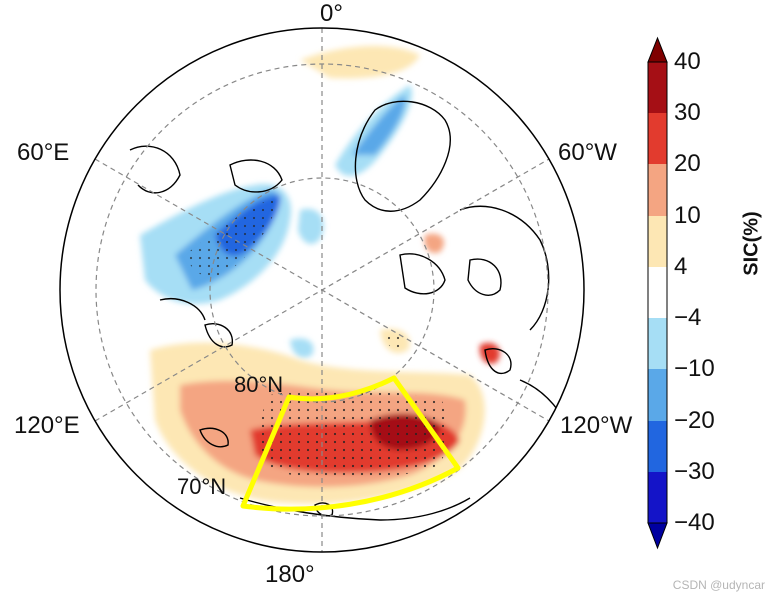 The width and height of the screenshot is (775, 598). What do you see at coordinates (259, 384) in the screenshot?
I see `lat-label-80n: 80°N` at bounding box center [259, 384].